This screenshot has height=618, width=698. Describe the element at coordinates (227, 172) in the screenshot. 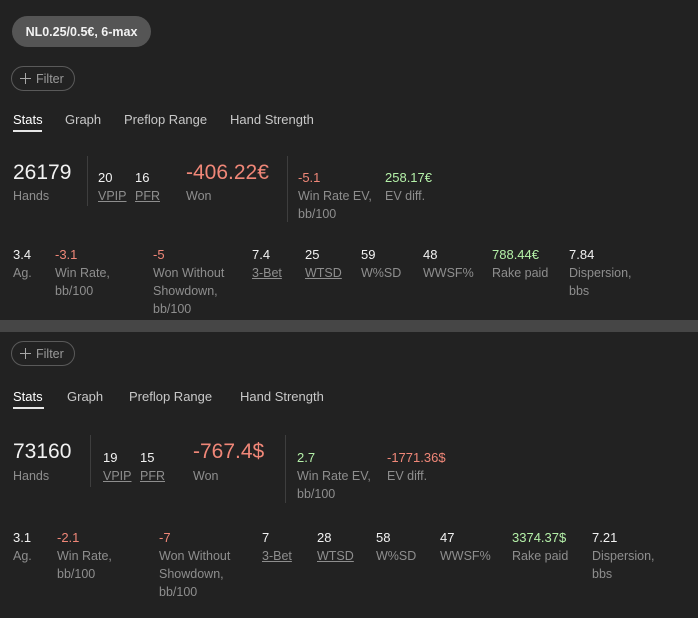

I see `won-value: -406.22€` at that location.